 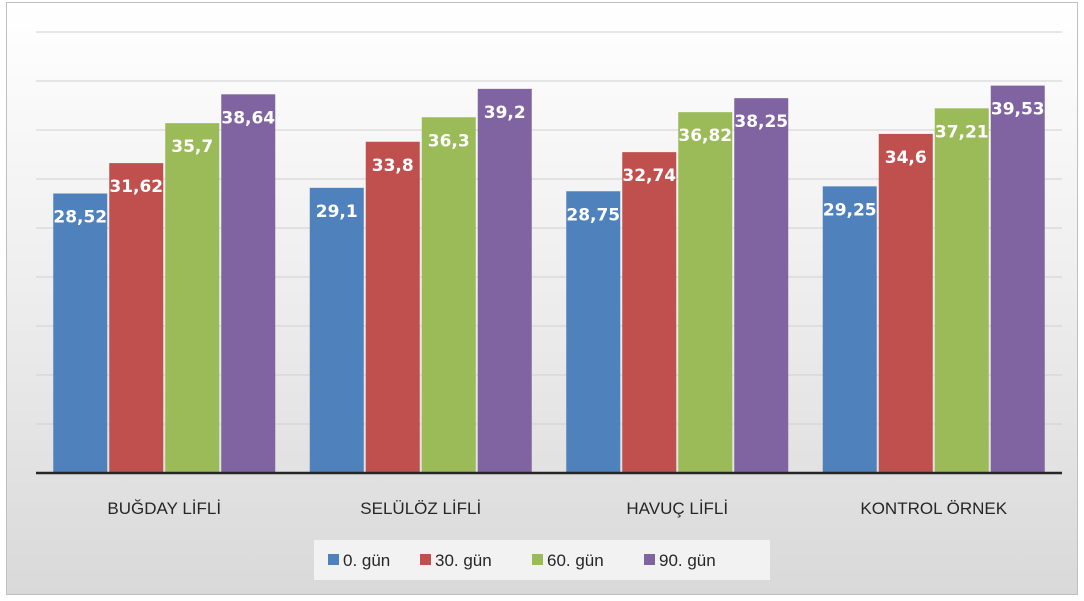 I want to click on data-label: 32,74, so click(x=649, y=176).